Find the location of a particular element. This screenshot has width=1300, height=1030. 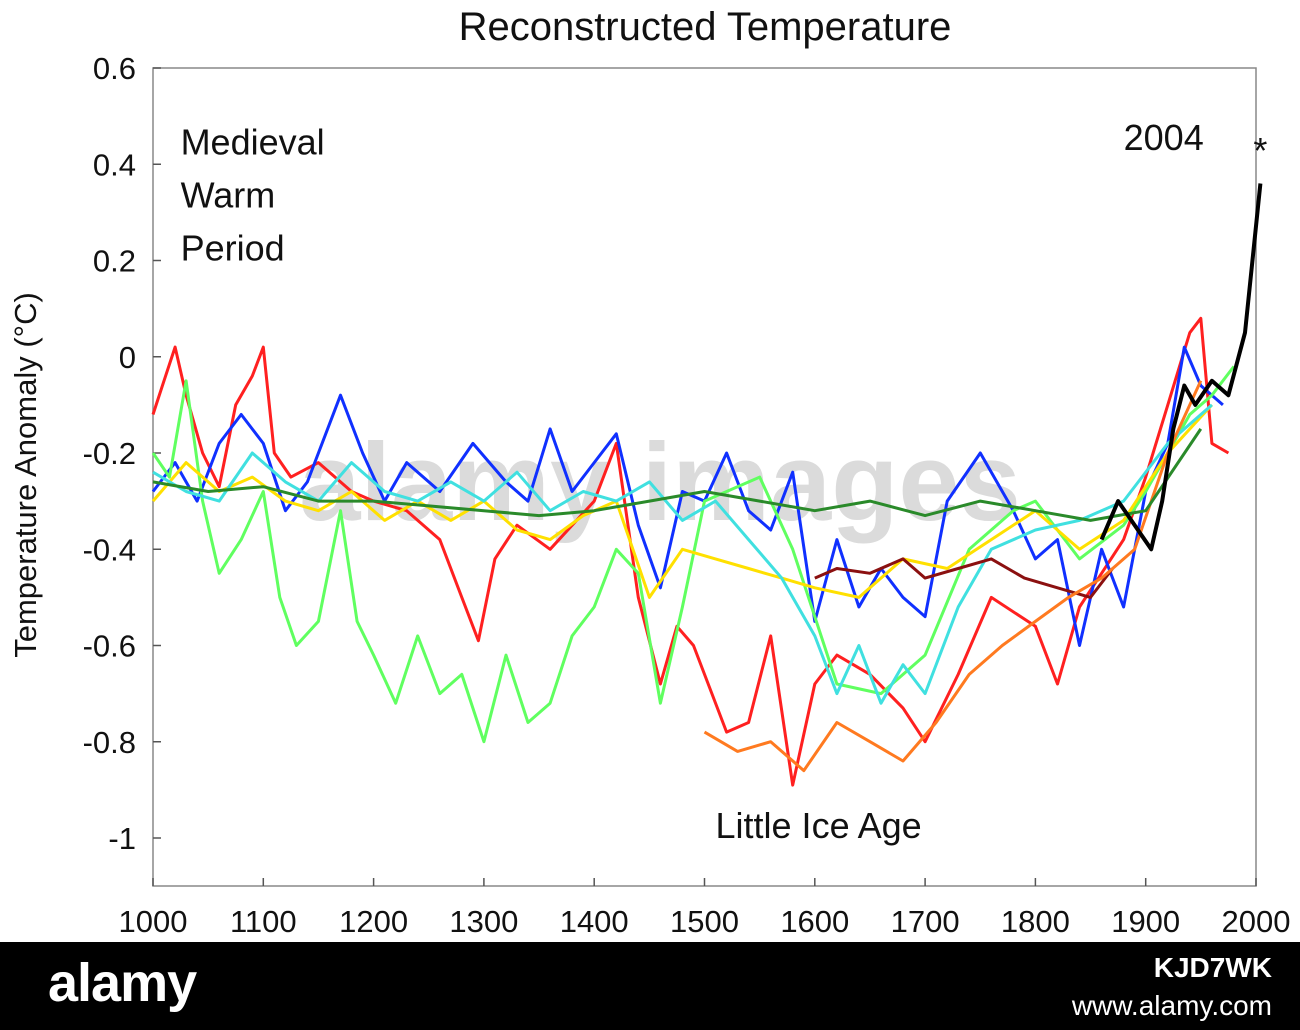

x-tick-label: 1000 is located at coordinates (153, 921).